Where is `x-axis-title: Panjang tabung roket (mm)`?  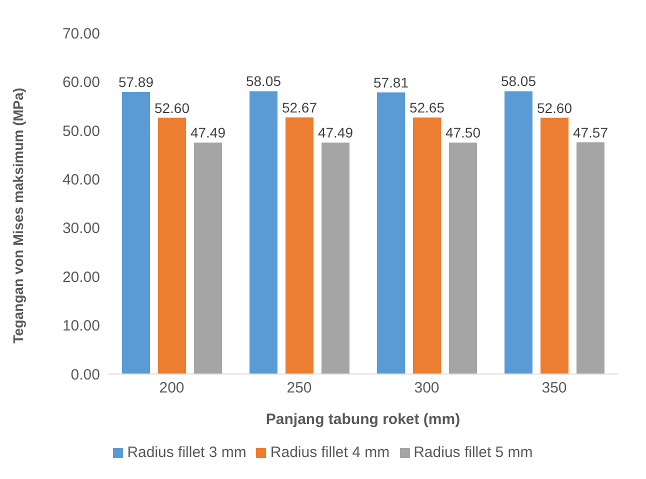
x-axis-title: Panjang tabung roket (mm) is located at coordinates (363, 419).